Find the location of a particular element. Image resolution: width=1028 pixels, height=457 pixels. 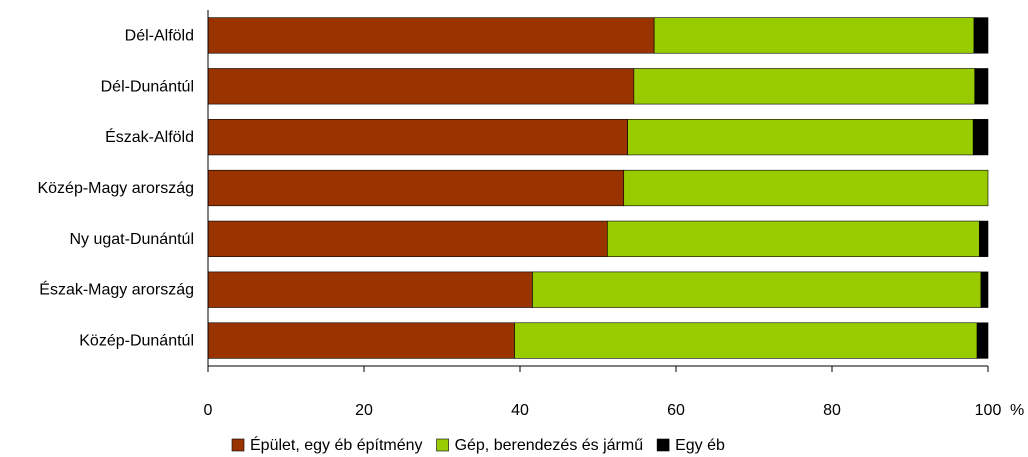

x-tick-label: 100 is located at coordinates (988, 410).